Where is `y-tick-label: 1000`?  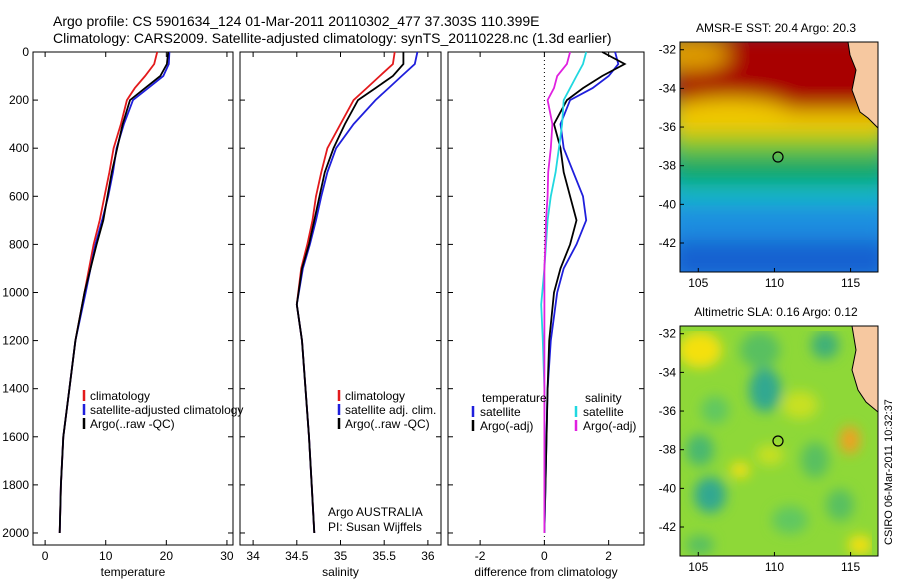 y-tick-label: 1000 is located at coordinates (15, 292).